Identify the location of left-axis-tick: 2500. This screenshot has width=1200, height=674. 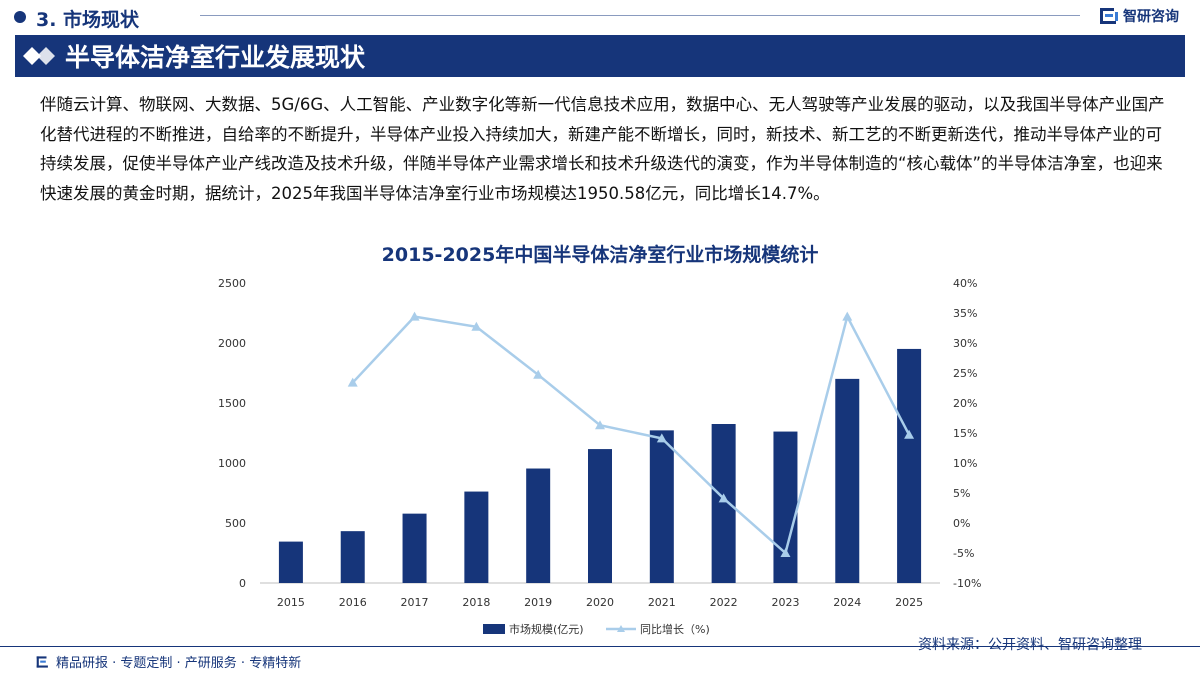
(232, 283).